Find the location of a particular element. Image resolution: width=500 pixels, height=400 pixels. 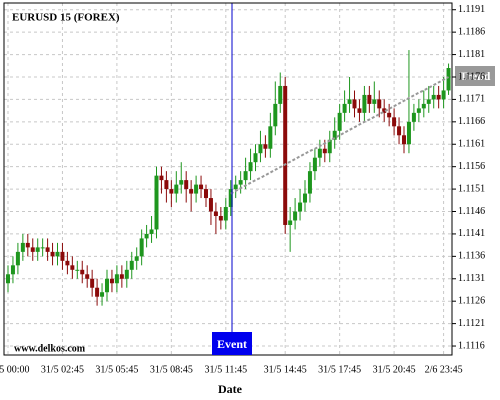

y-tick-label: 1.1171 is located at coordinates (471, 99).